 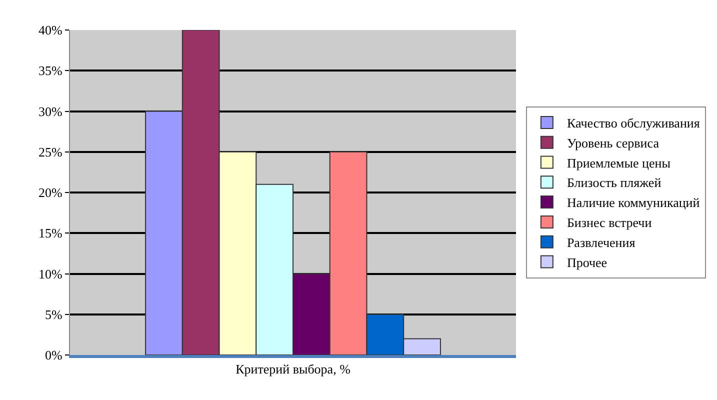 I want to click on legend-label: Близость пляжей, so click(x=614, y=182).